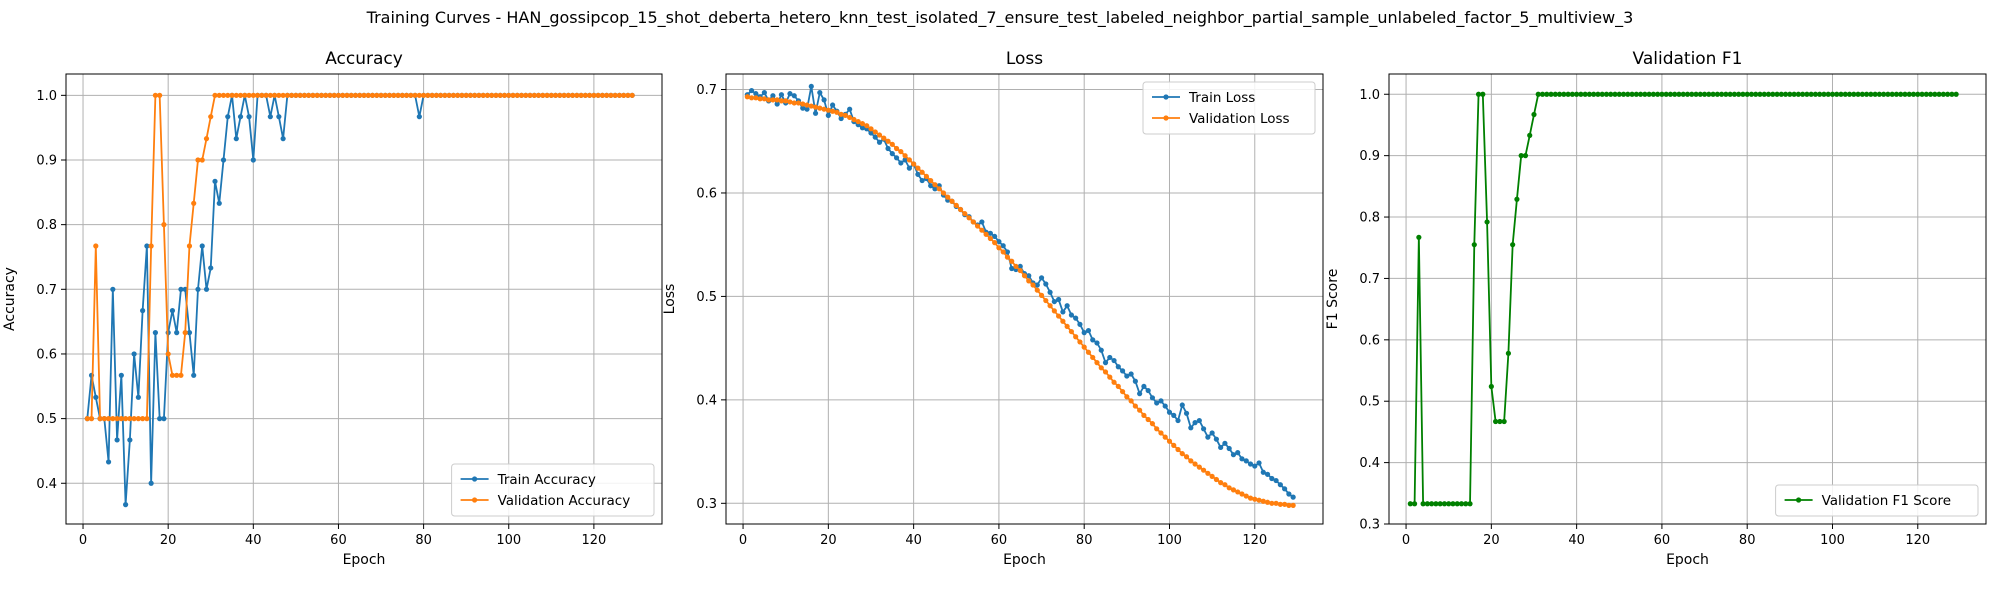  I want to click on y-tick-label: 0.7, so click(706, 90).